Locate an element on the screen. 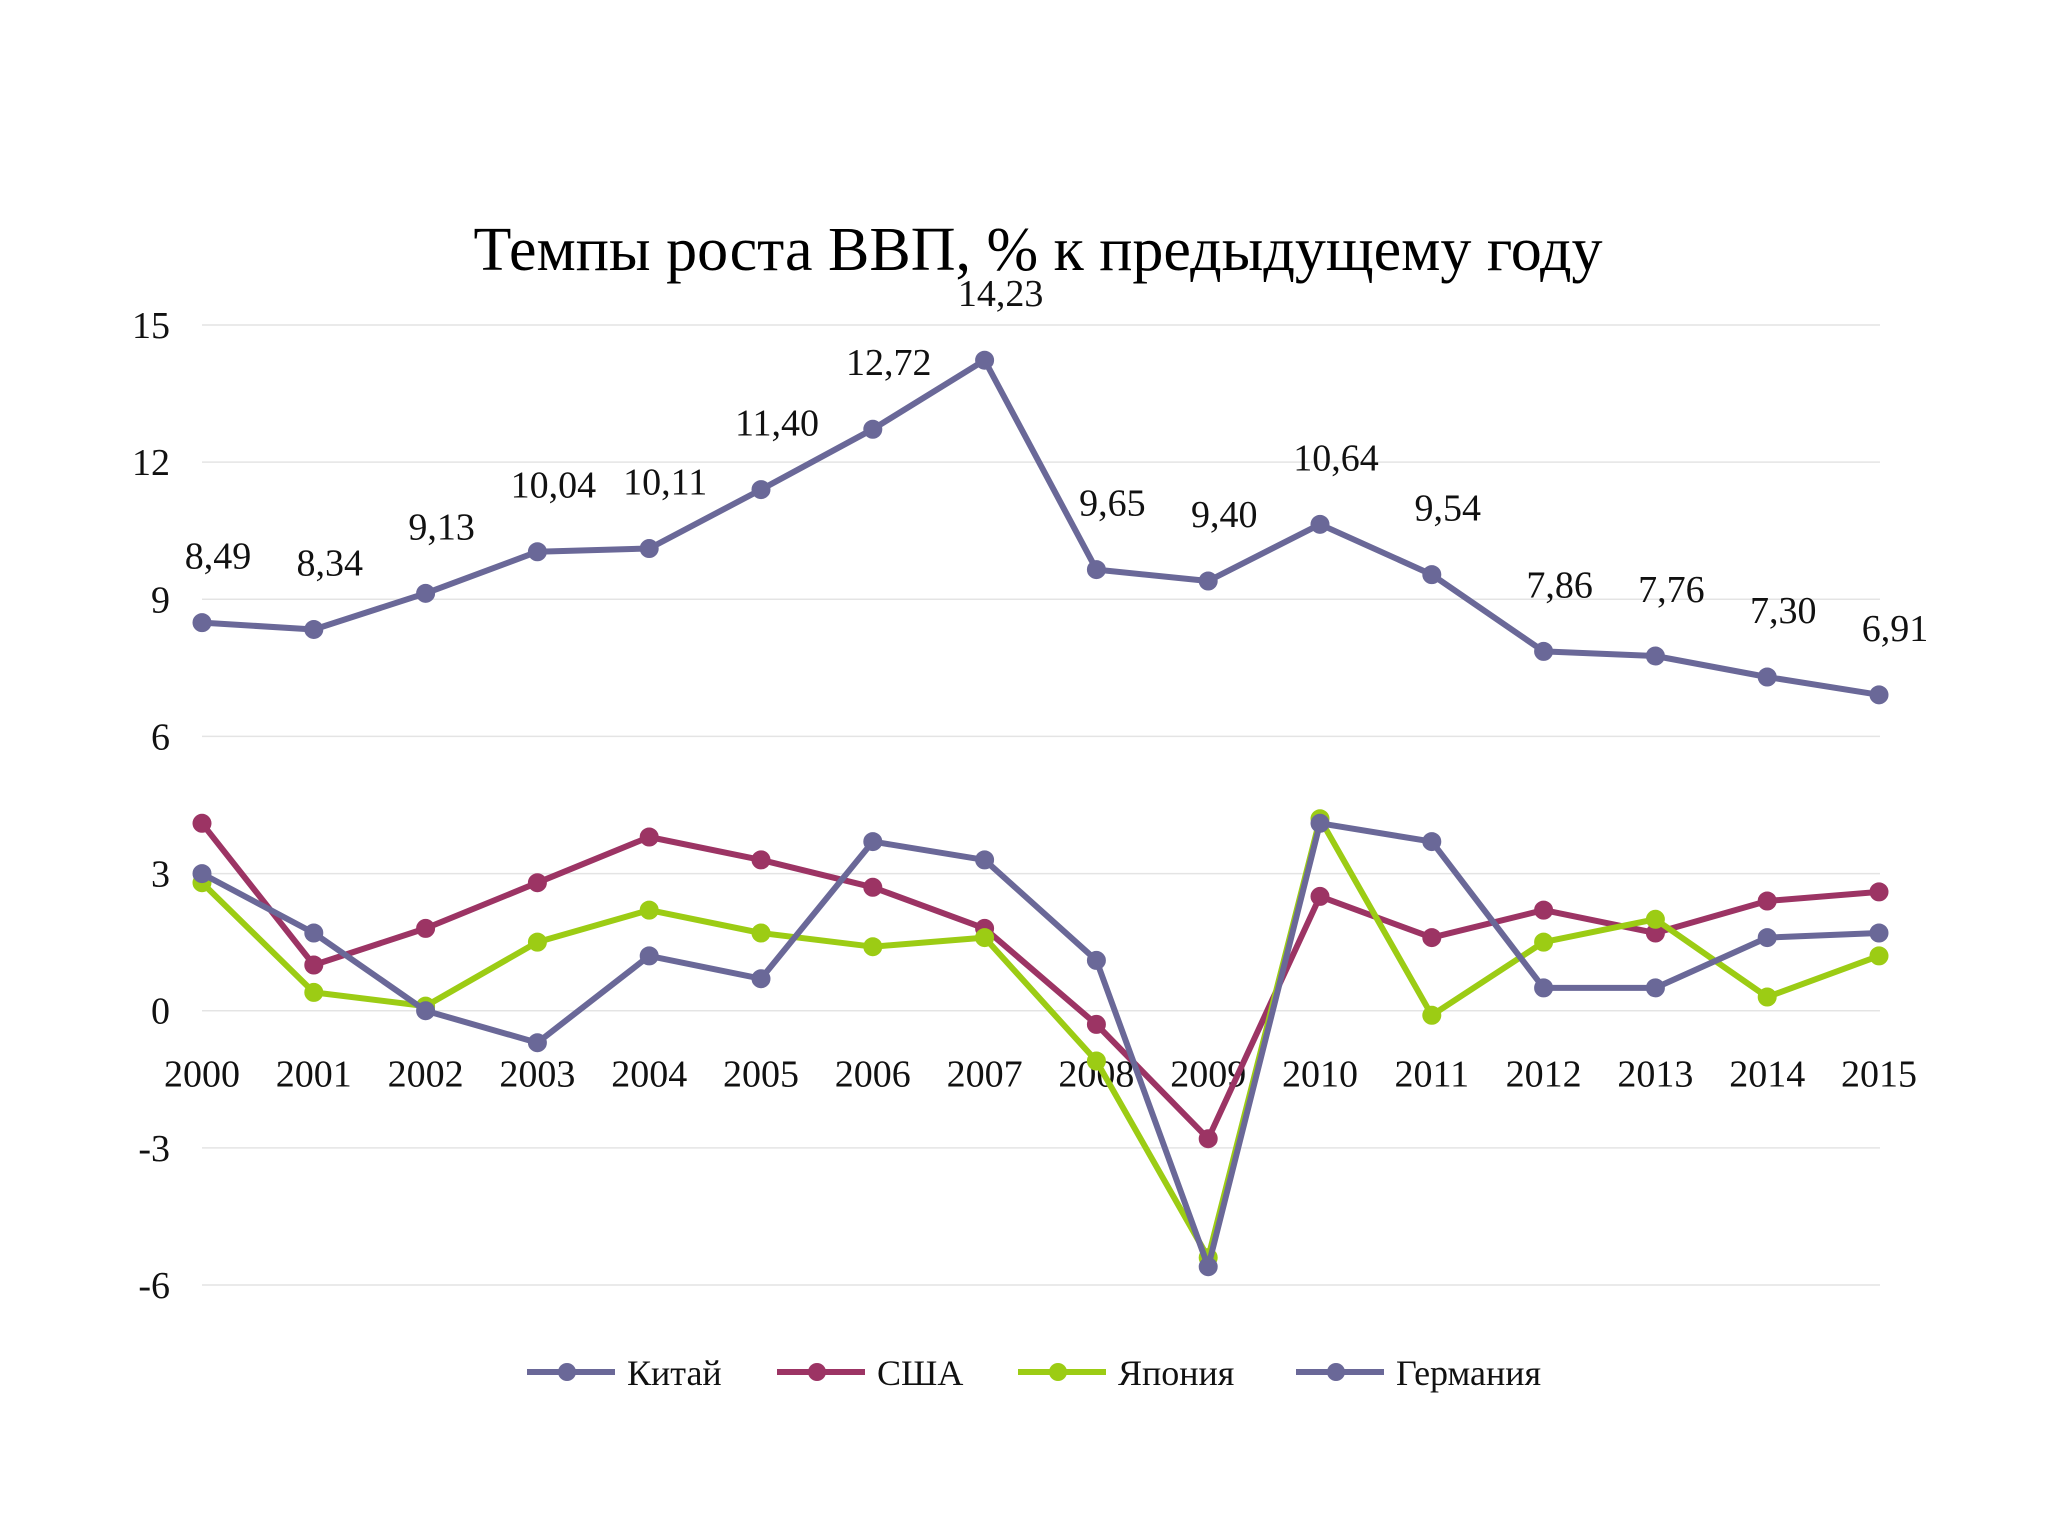 Image resolution: width=2048 pixels, height=1536 pixels. legend-label: Китай is located at coordinates (674, 1373).